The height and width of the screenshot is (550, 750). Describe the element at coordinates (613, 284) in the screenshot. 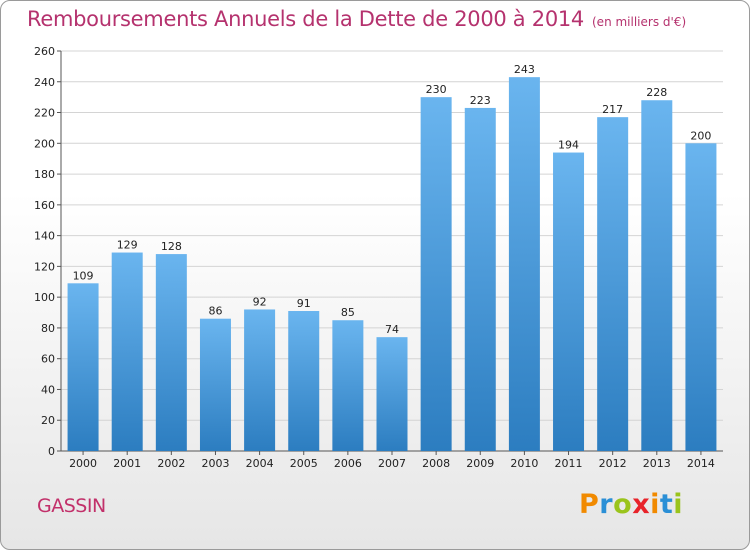

I see `bar-2012` at that location.